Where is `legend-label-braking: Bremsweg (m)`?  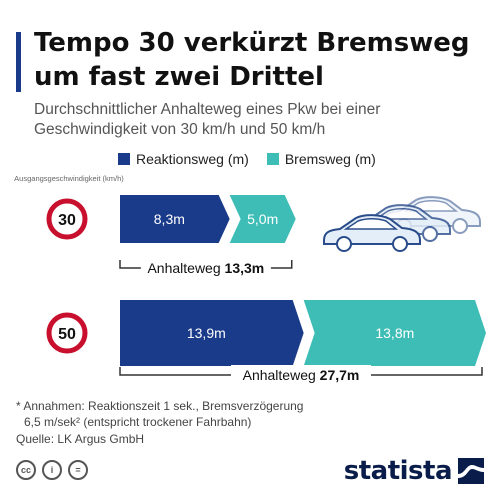
legend-label-braking: Bremsweg (m) is located at coordinates (330, 159).